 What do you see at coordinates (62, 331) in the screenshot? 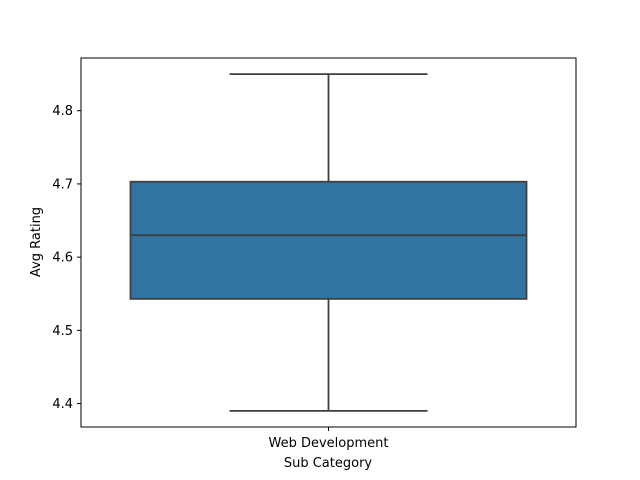
I see `y-tick-label: 4.5` at bounding box center [62, 331].